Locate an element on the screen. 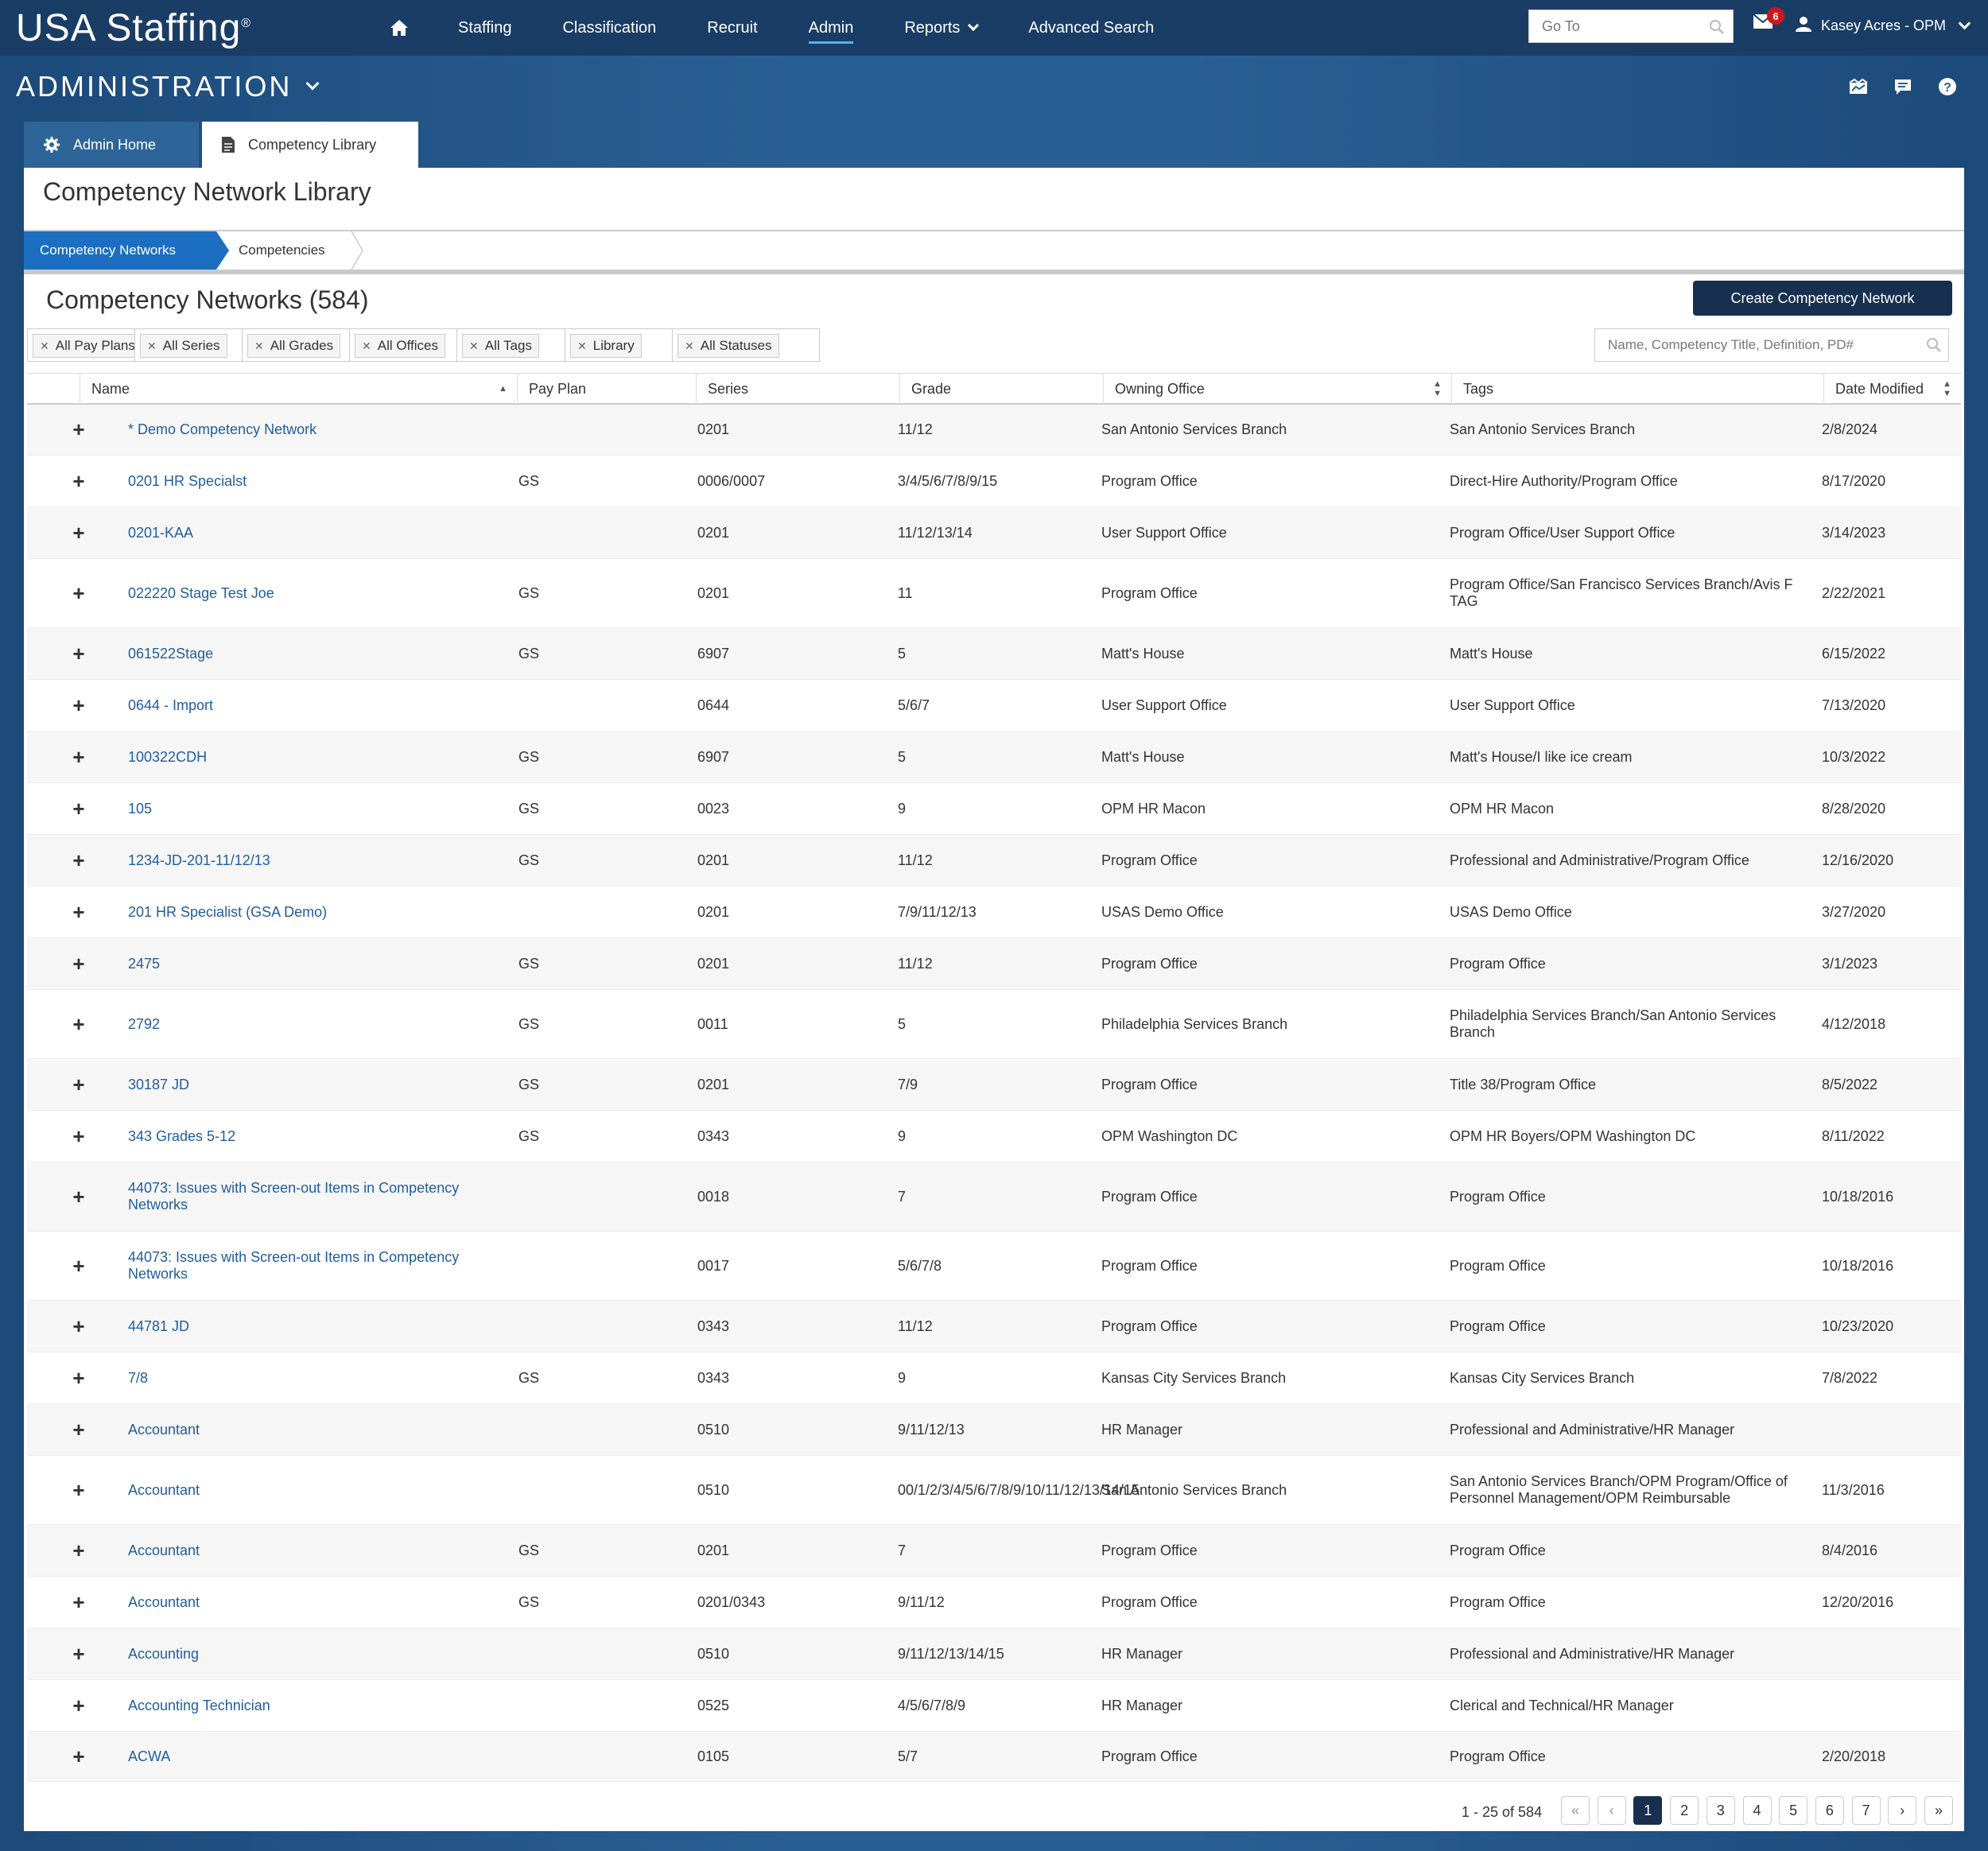 The height and width of the screenshot is (1851, 1988). network-name-link: 343 Grades 5-12 is located at coordinates (182, 1135).